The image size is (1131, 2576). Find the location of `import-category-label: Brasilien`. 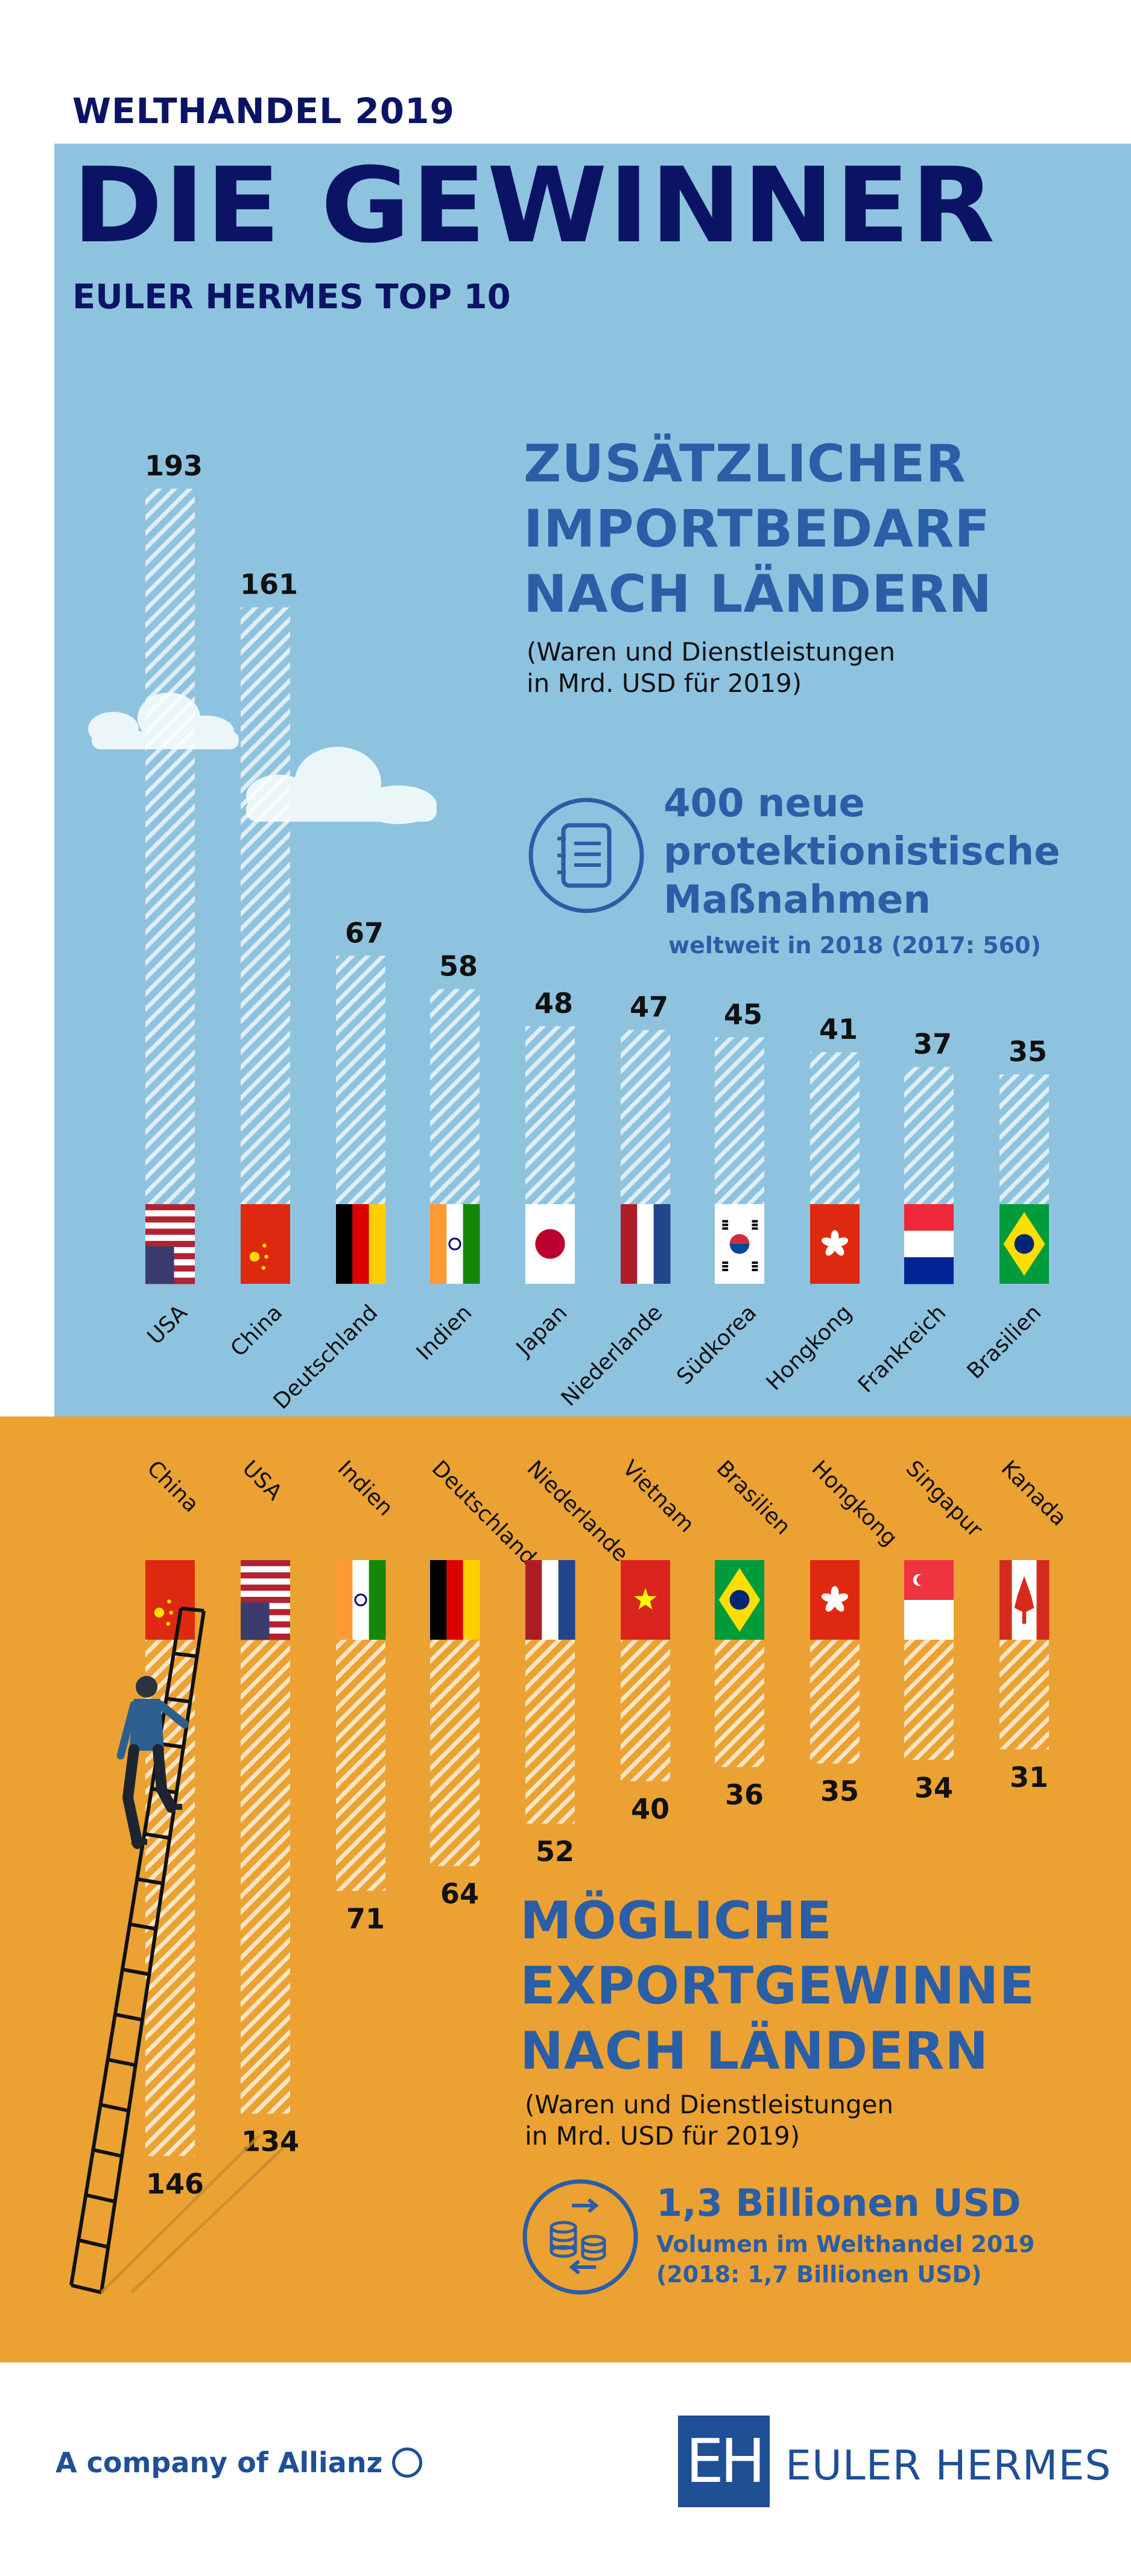

import-category-label: Brasilien is located at coordinates (1005, 1342).